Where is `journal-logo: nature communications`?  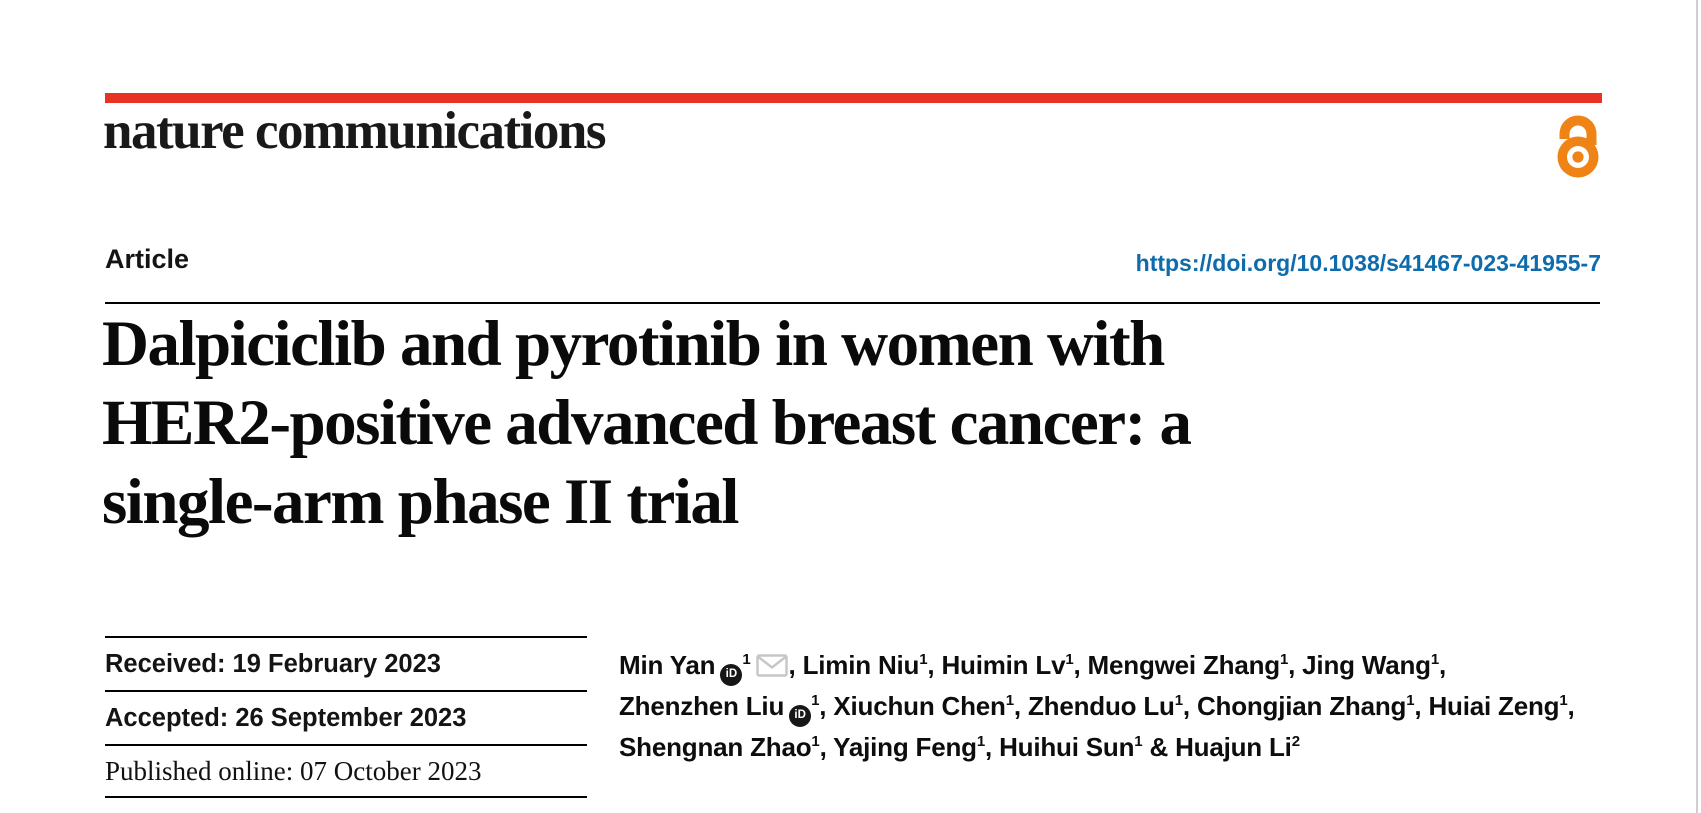
journal-logo: nature communications is located at coordinates (354, 131).